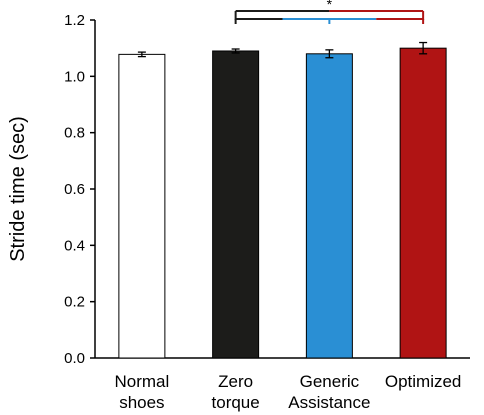 The width and height of the screenshot is (484, 415). What do you see at coordinates (330, 6) in the screenshot?
I see `significance-star: *` at bounding box center [330, 6].